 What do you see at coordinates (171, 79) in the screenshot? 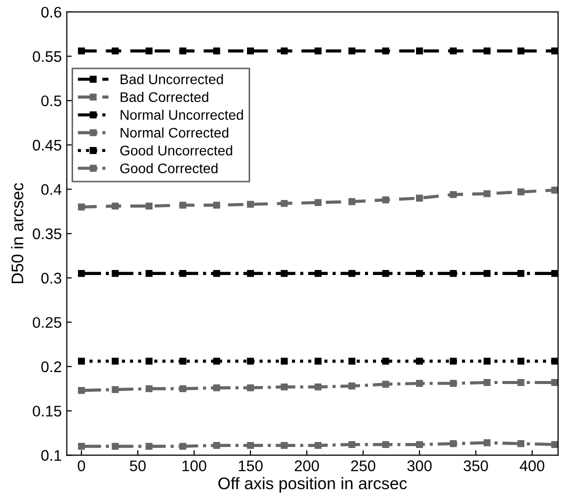
I see `legend-label: Bad Uncorrected` at bounding box center [171, 79].